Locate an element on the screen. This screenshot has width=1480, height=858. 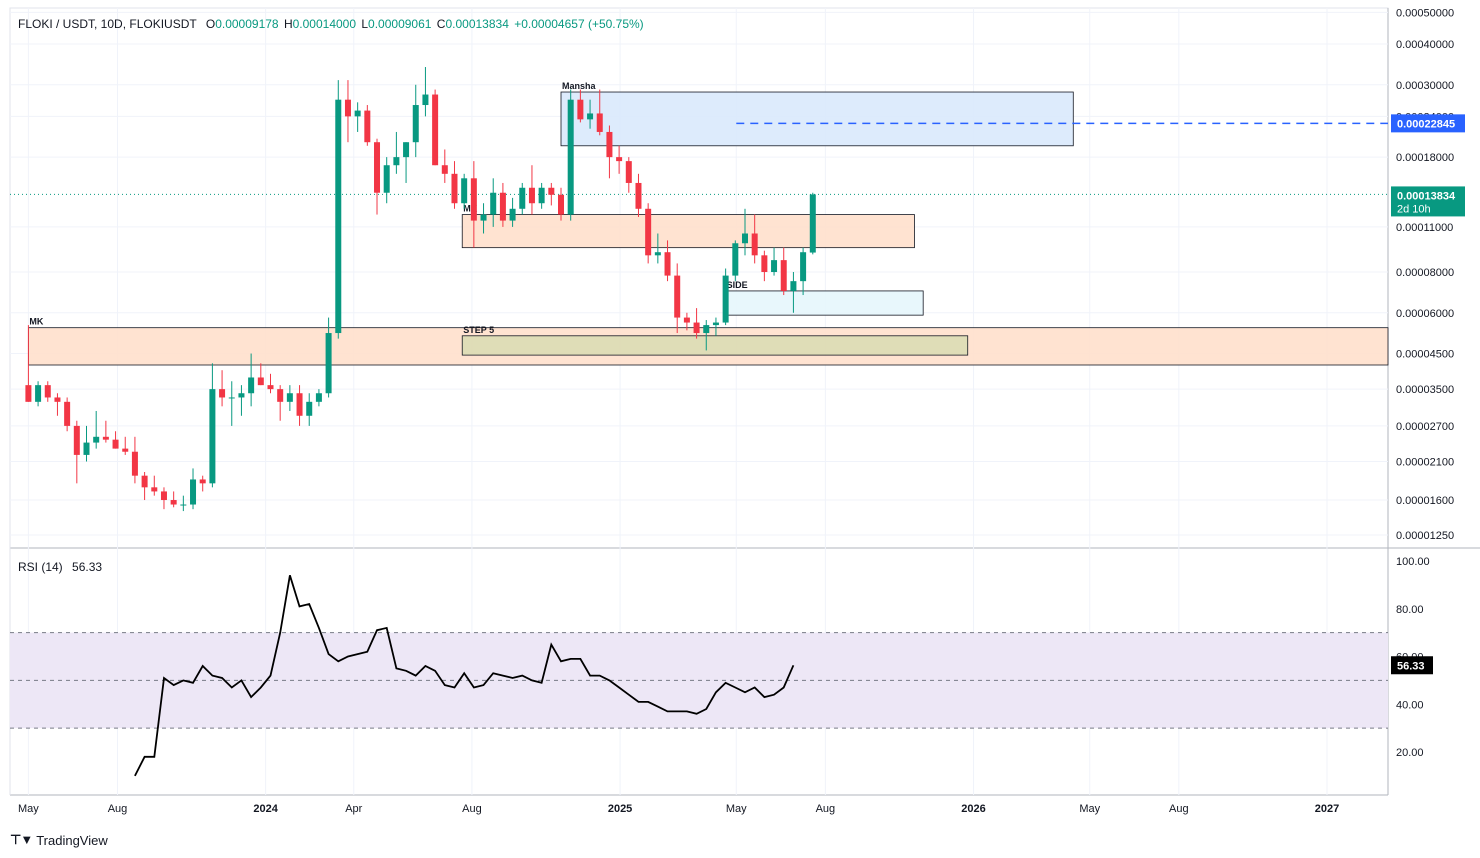
symbol-title: FLOKI / USDT, 10D, FLOKIUSDT is located at coordinates (107, 24).